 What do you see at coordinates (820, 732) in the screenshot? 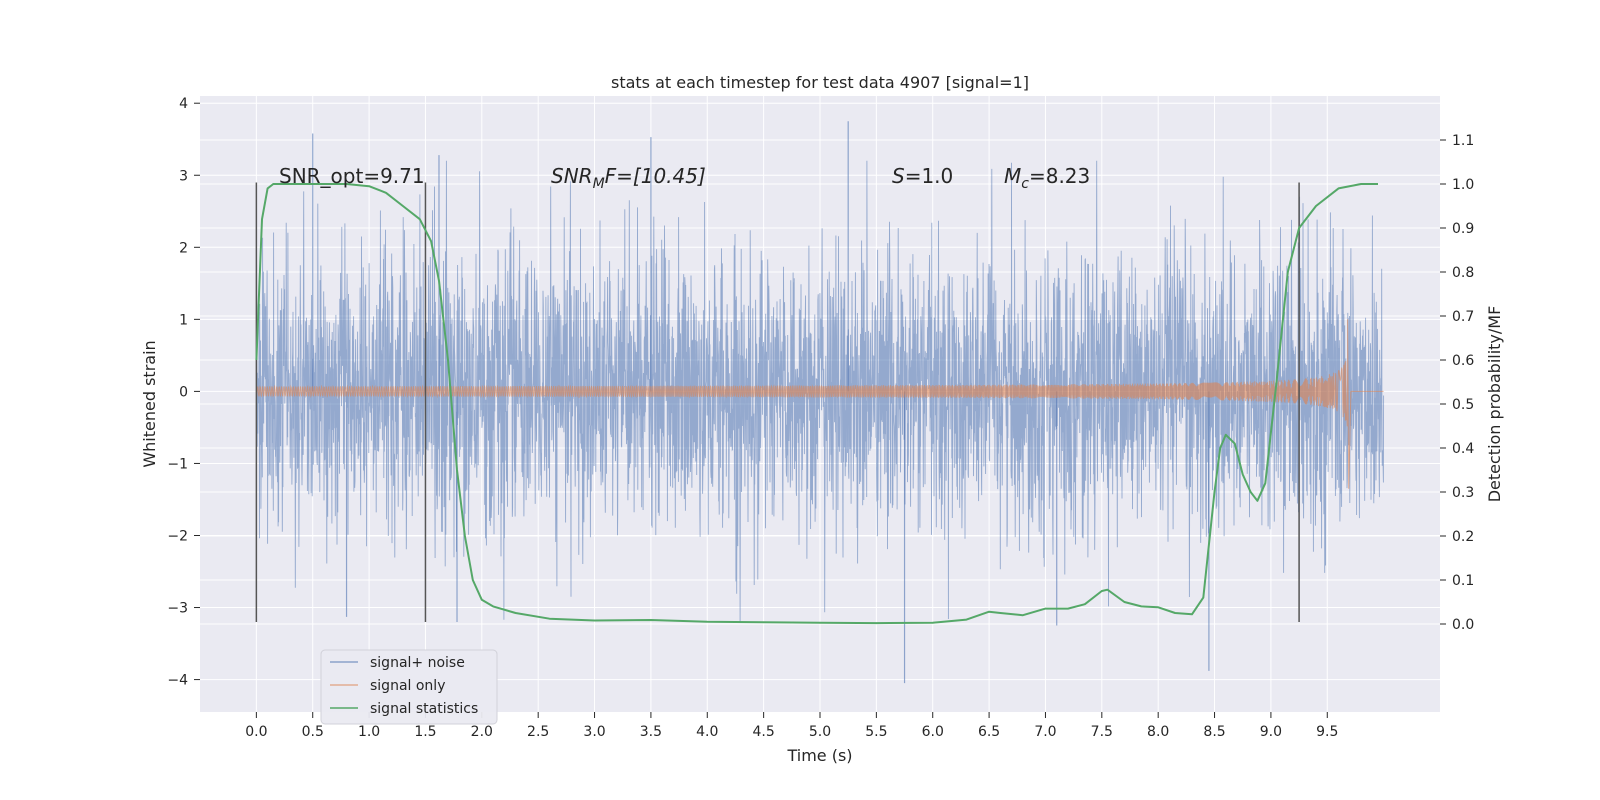
I see `x-tick-label: 5.0` at bounding box center [820, 732].